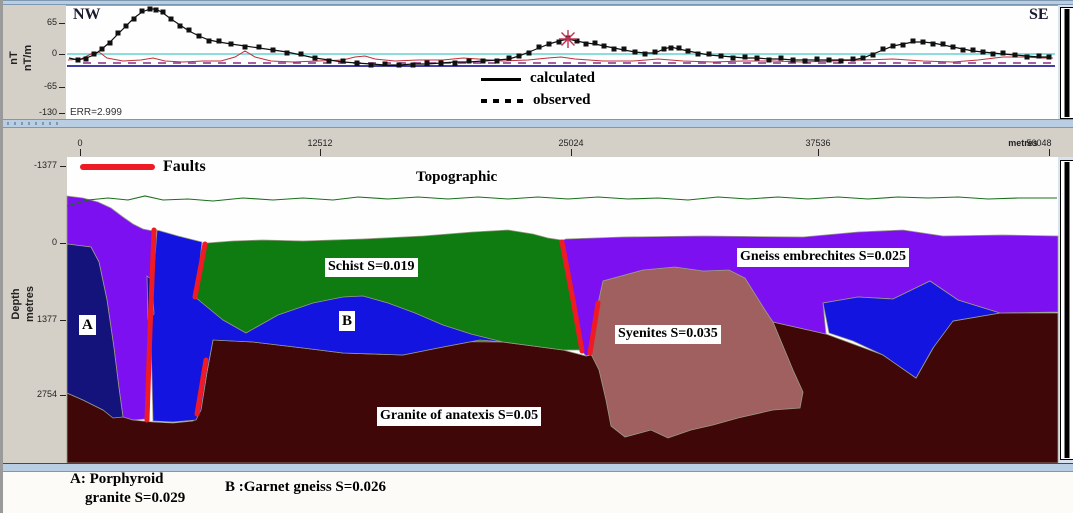 The image size is (1073, 513). I want to click on section-slider-handle, so click(1067, 310).